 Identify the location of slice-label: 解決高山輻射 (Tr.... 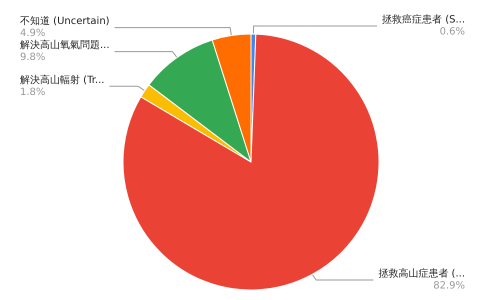
(62, 80).